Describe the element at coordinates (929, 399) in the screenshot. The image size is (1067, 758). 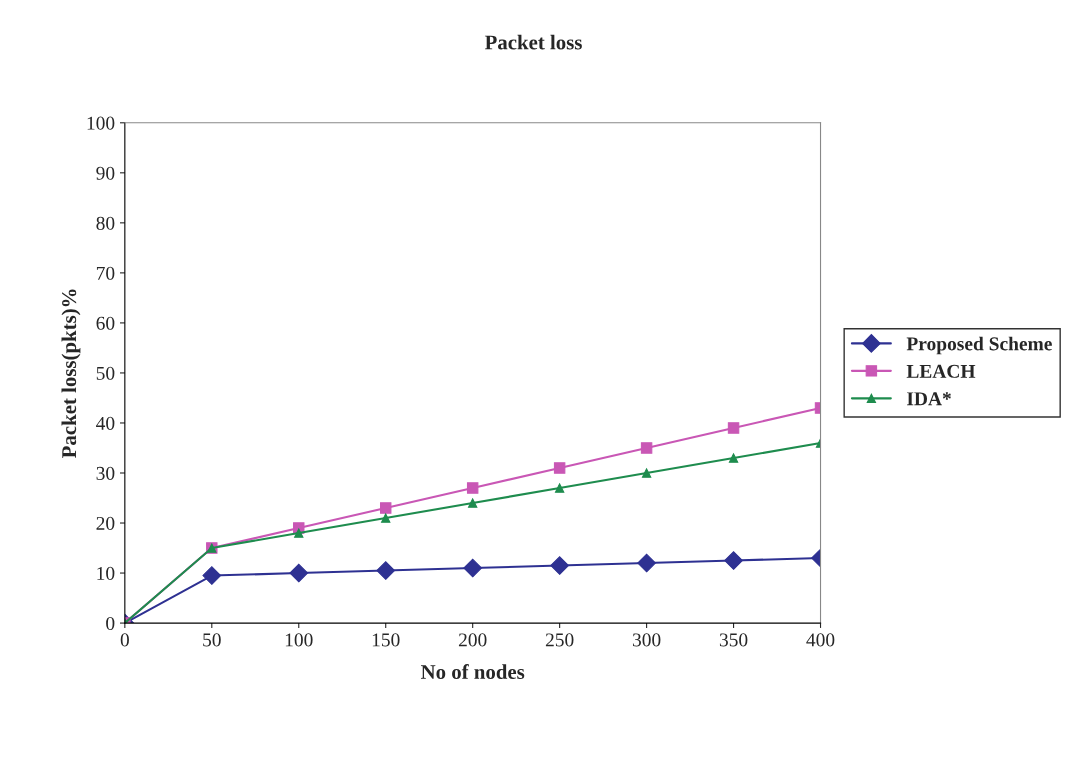
I see `legend-label: IDA*` at that location.